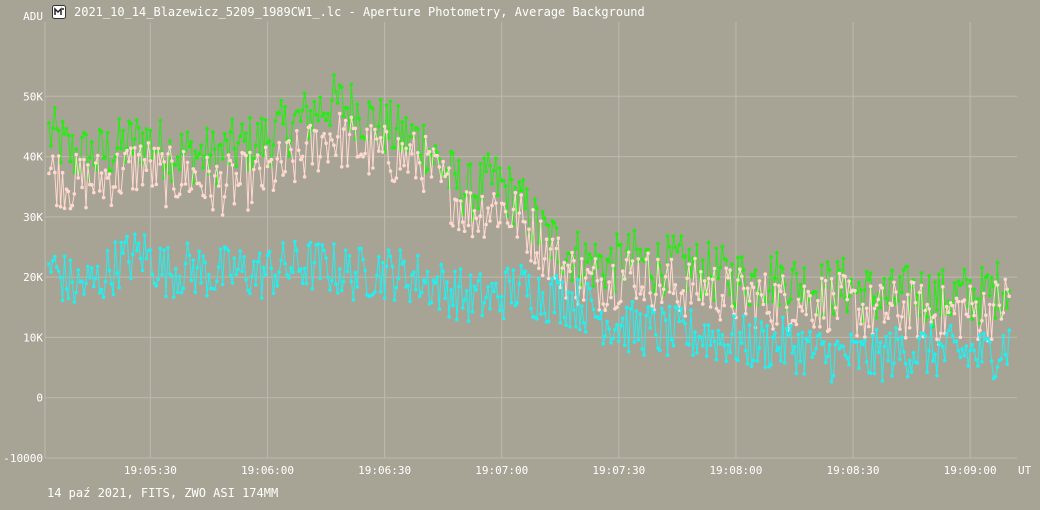  I want to click on telescope-app-icon, so click(59, 12).